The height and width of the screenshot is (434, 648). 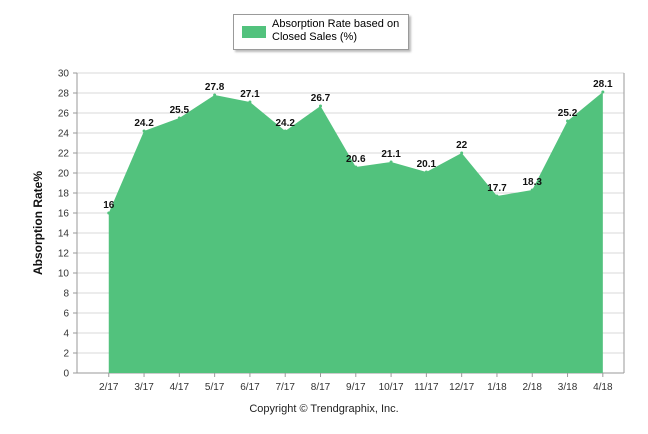 I want to click on x-tick-label: 2/17, so click(x=109, y=387).